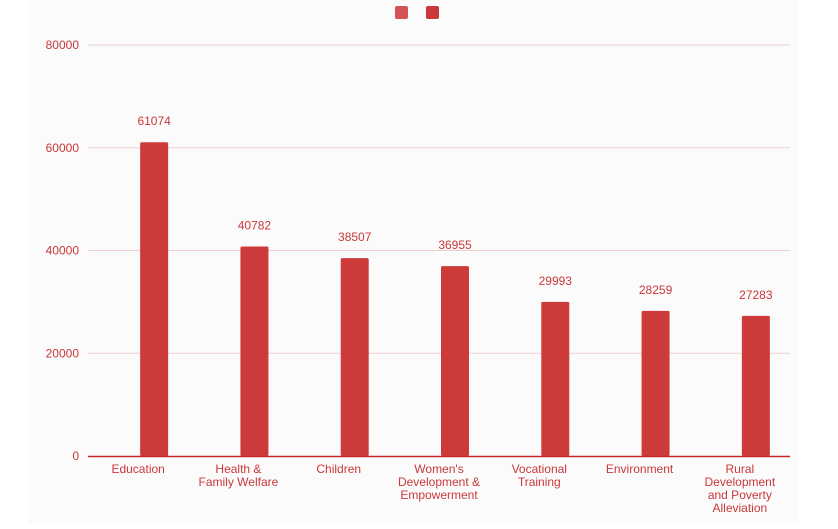 This screenshot has width=838, height=529. I want to click on data-label: 29993, so click(556, 281).